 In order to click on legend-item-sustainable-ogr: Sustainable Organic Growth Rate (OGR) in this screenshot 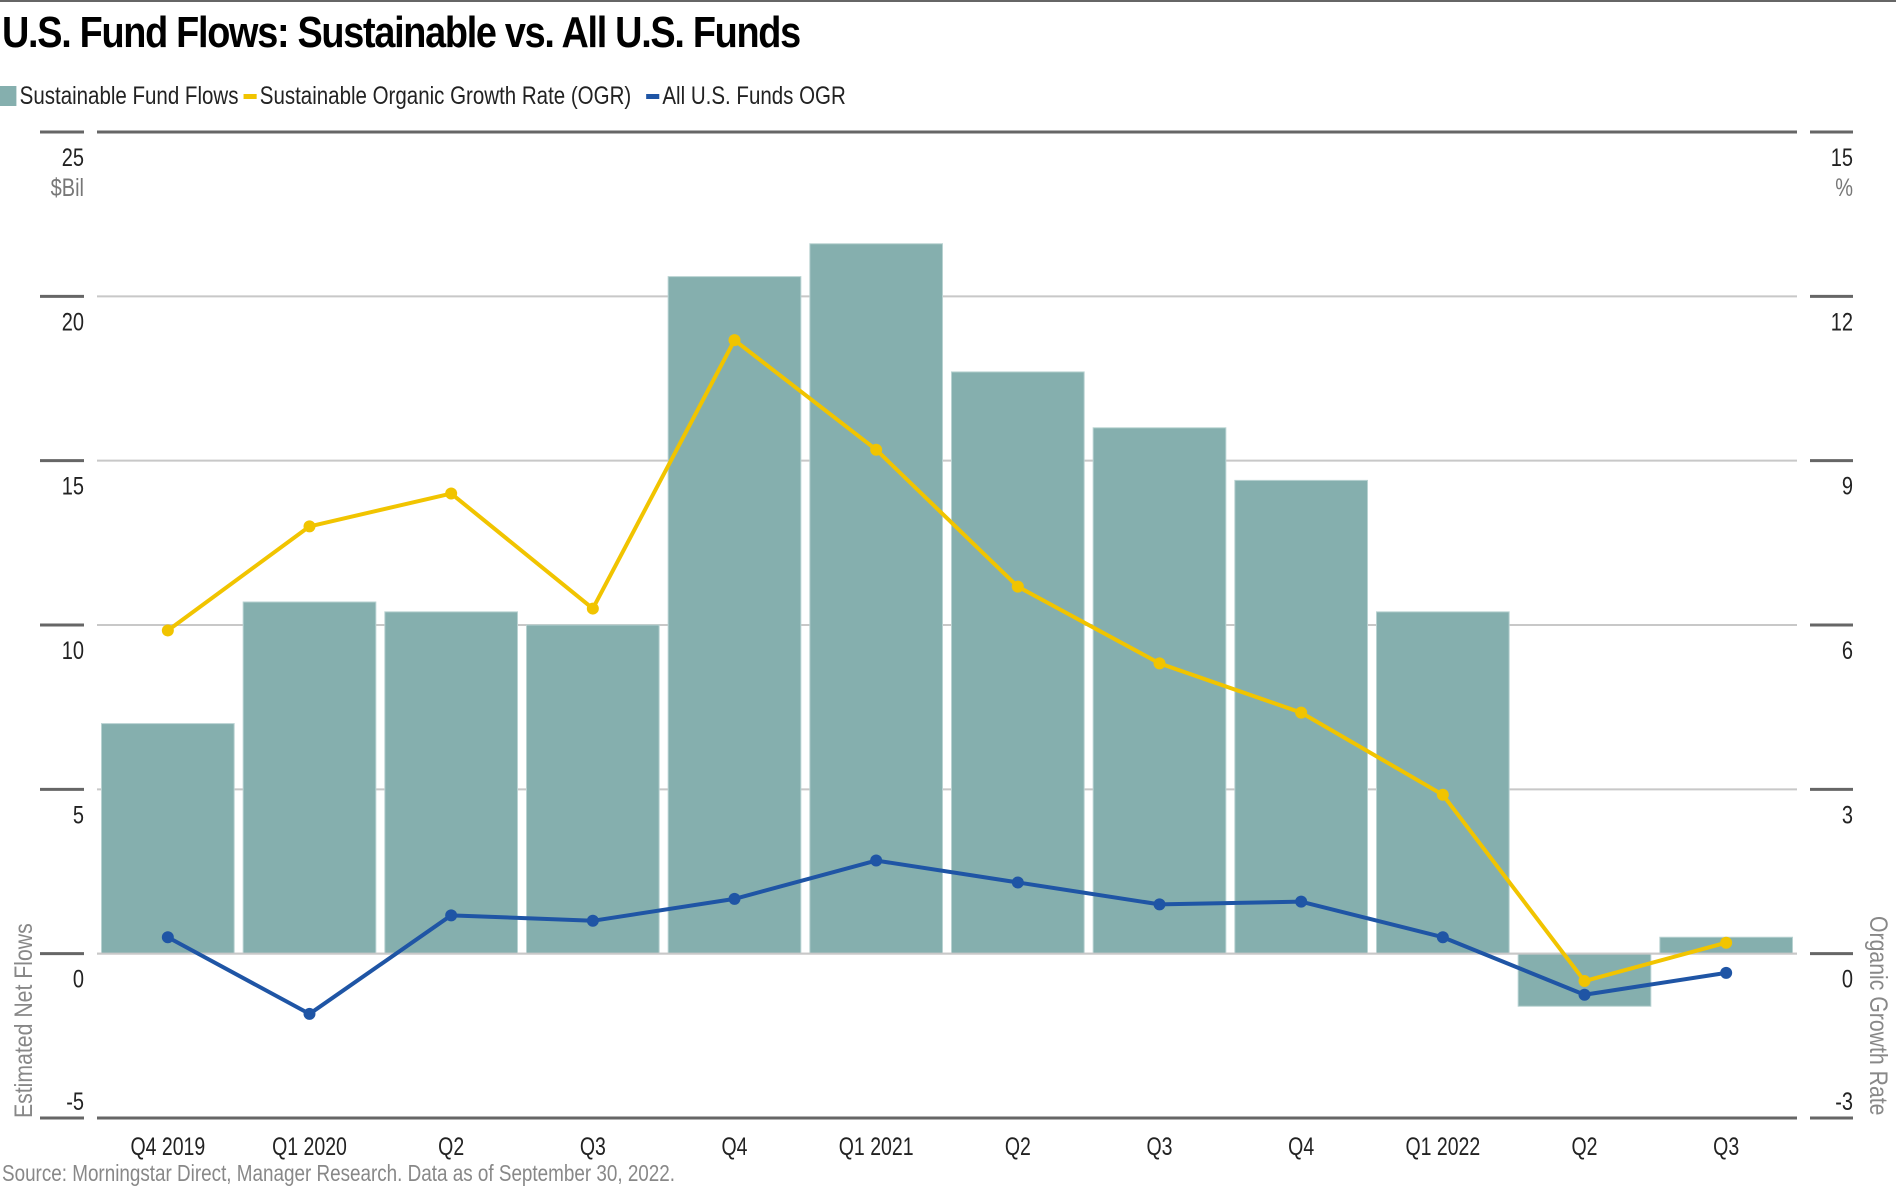, I will do `click(437, 96)`.